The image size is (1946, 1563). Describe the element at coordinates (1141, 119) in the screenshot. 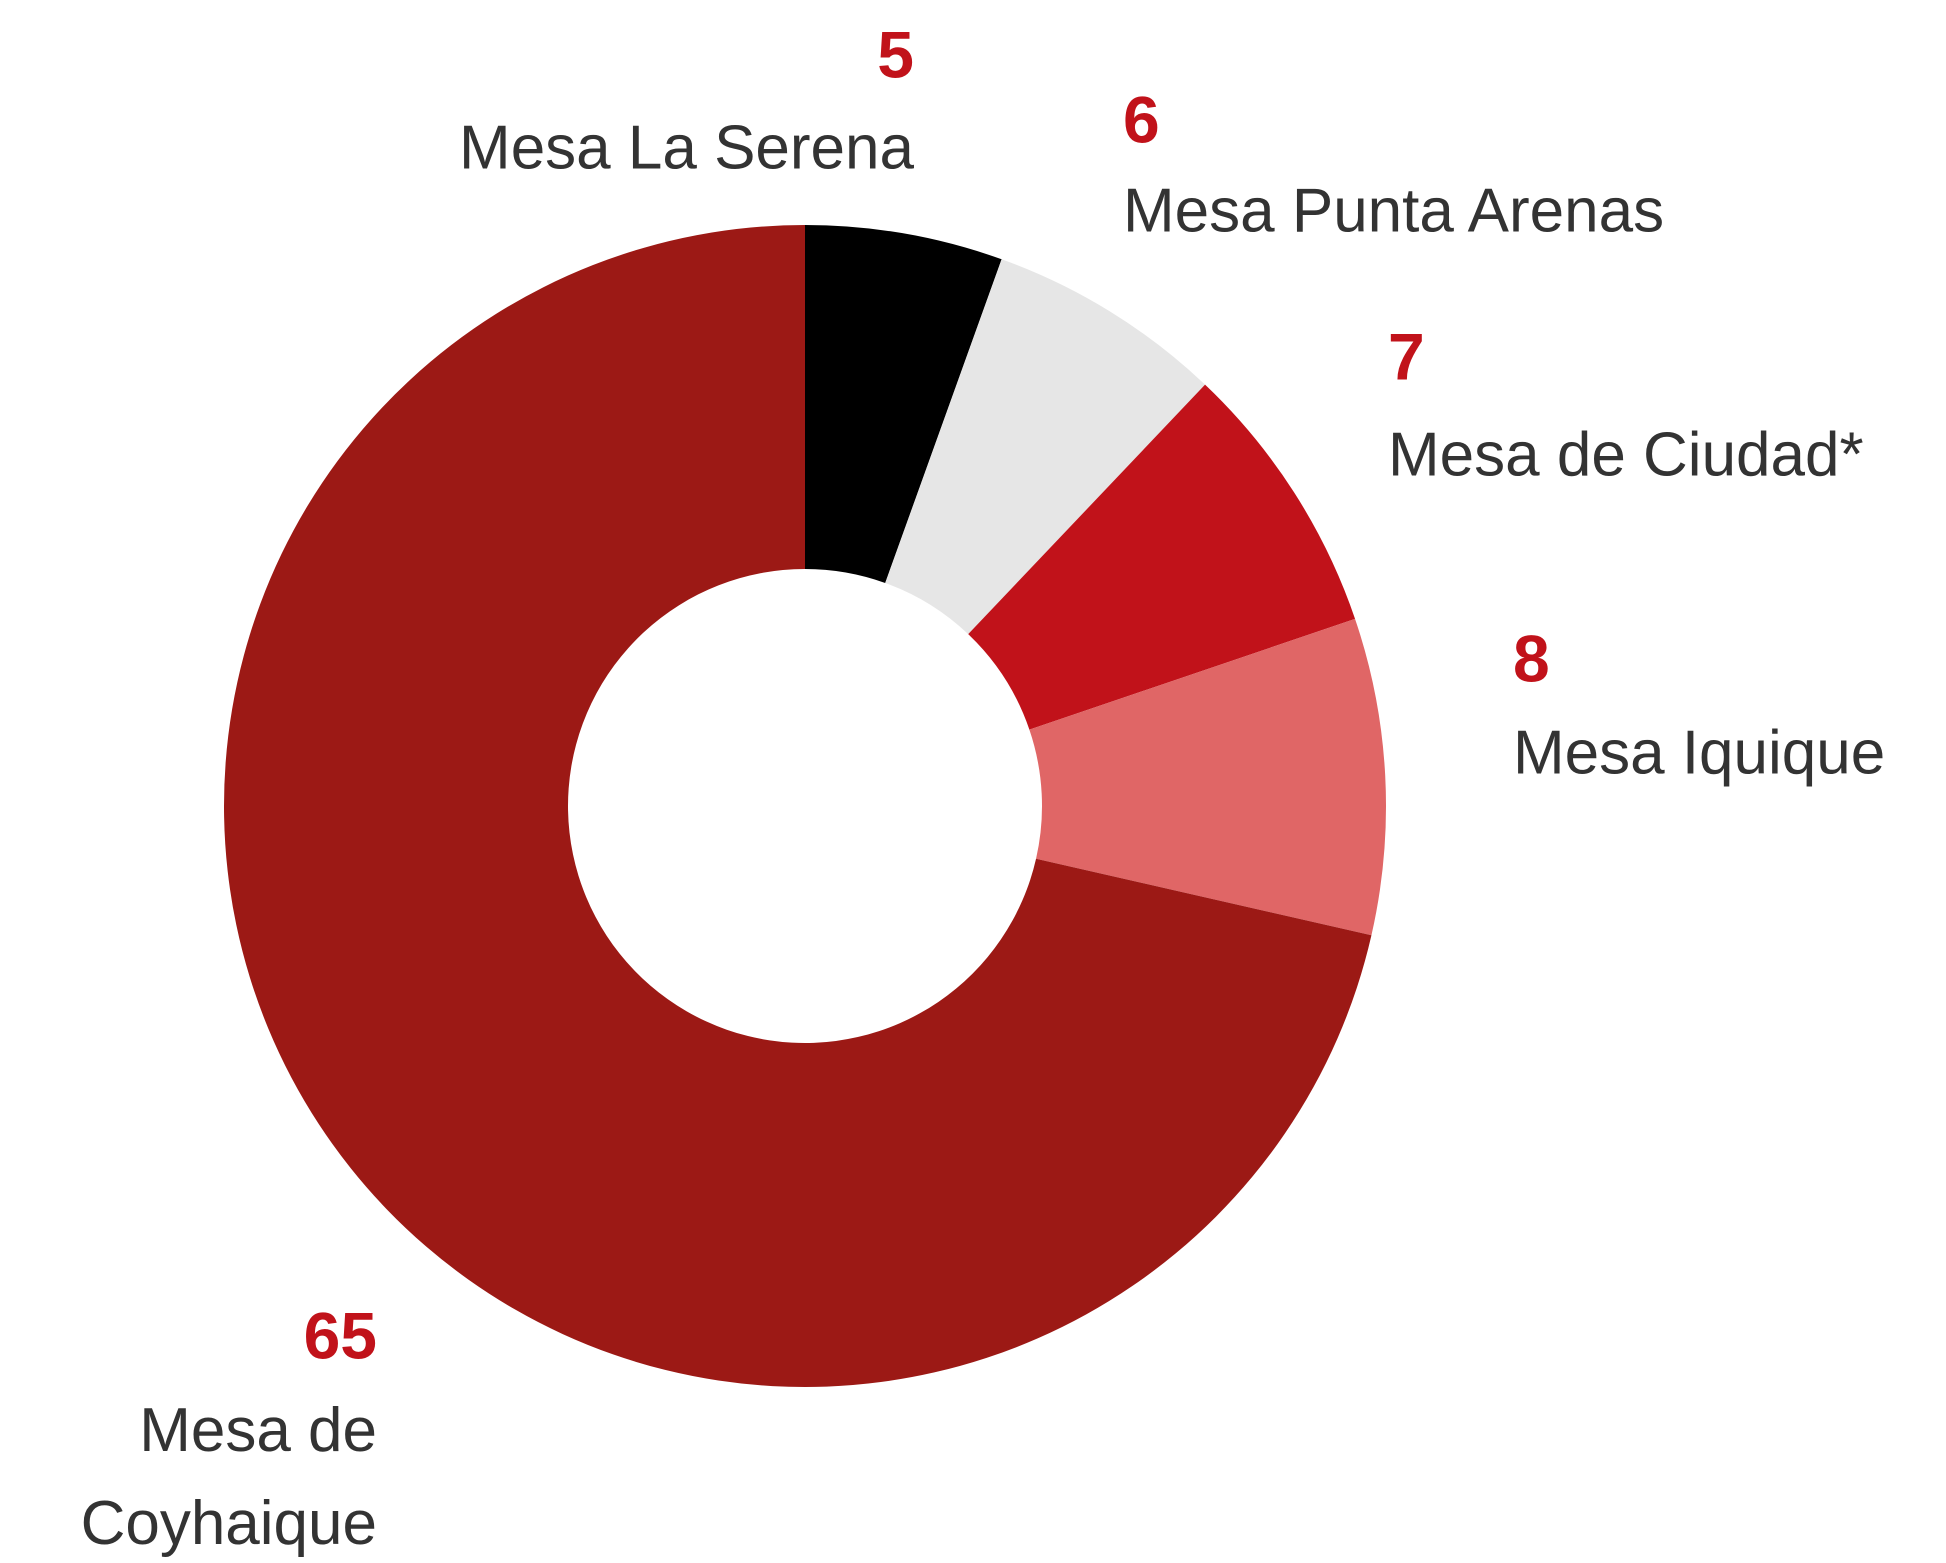

I see `value-label: 6` at that location.